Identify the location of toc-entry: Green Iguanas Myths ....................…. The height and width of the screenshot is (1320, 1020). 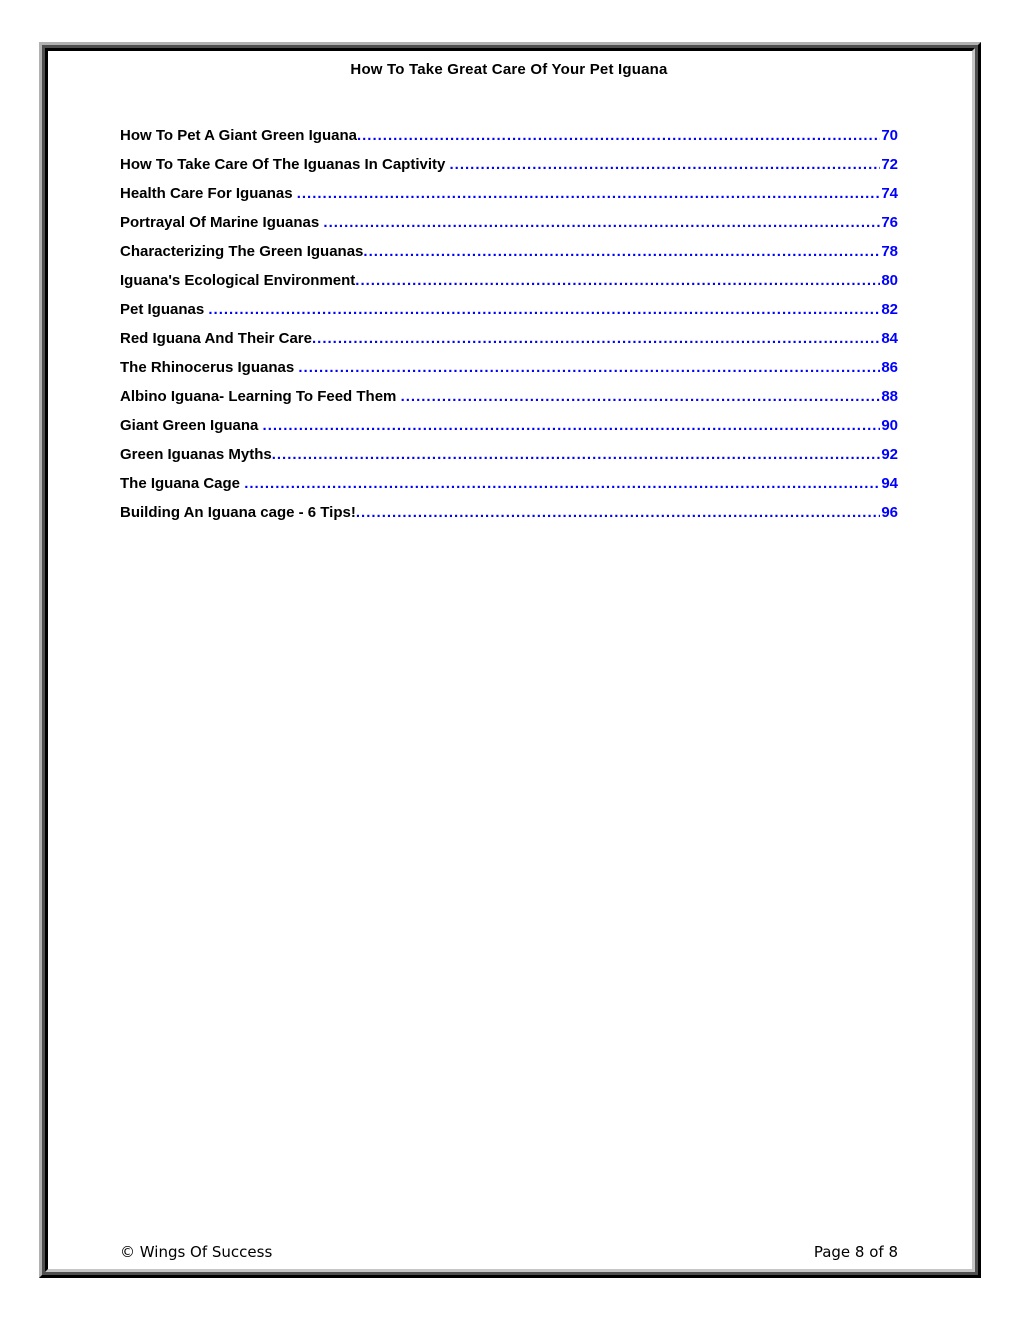
(509, 454).